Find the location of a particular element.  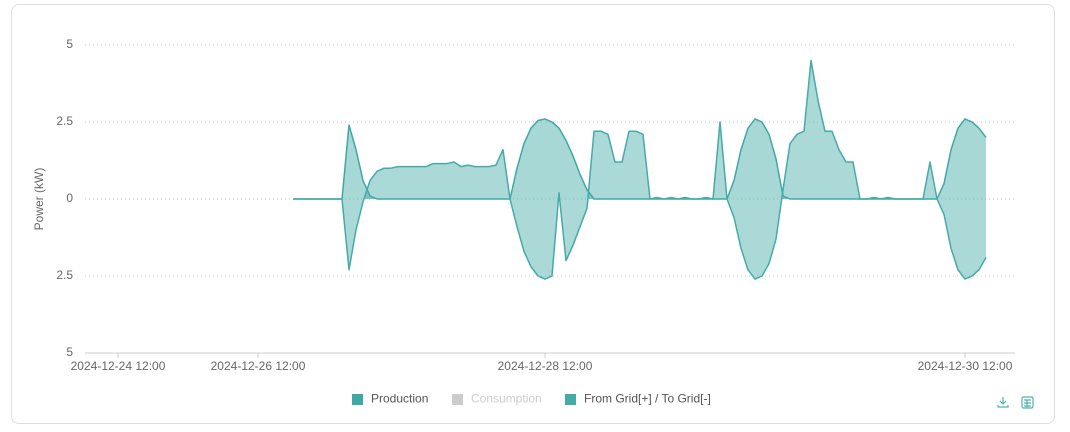

x-tick-label: 2024-12-26 12:00 is located at coordinates (258, 366).